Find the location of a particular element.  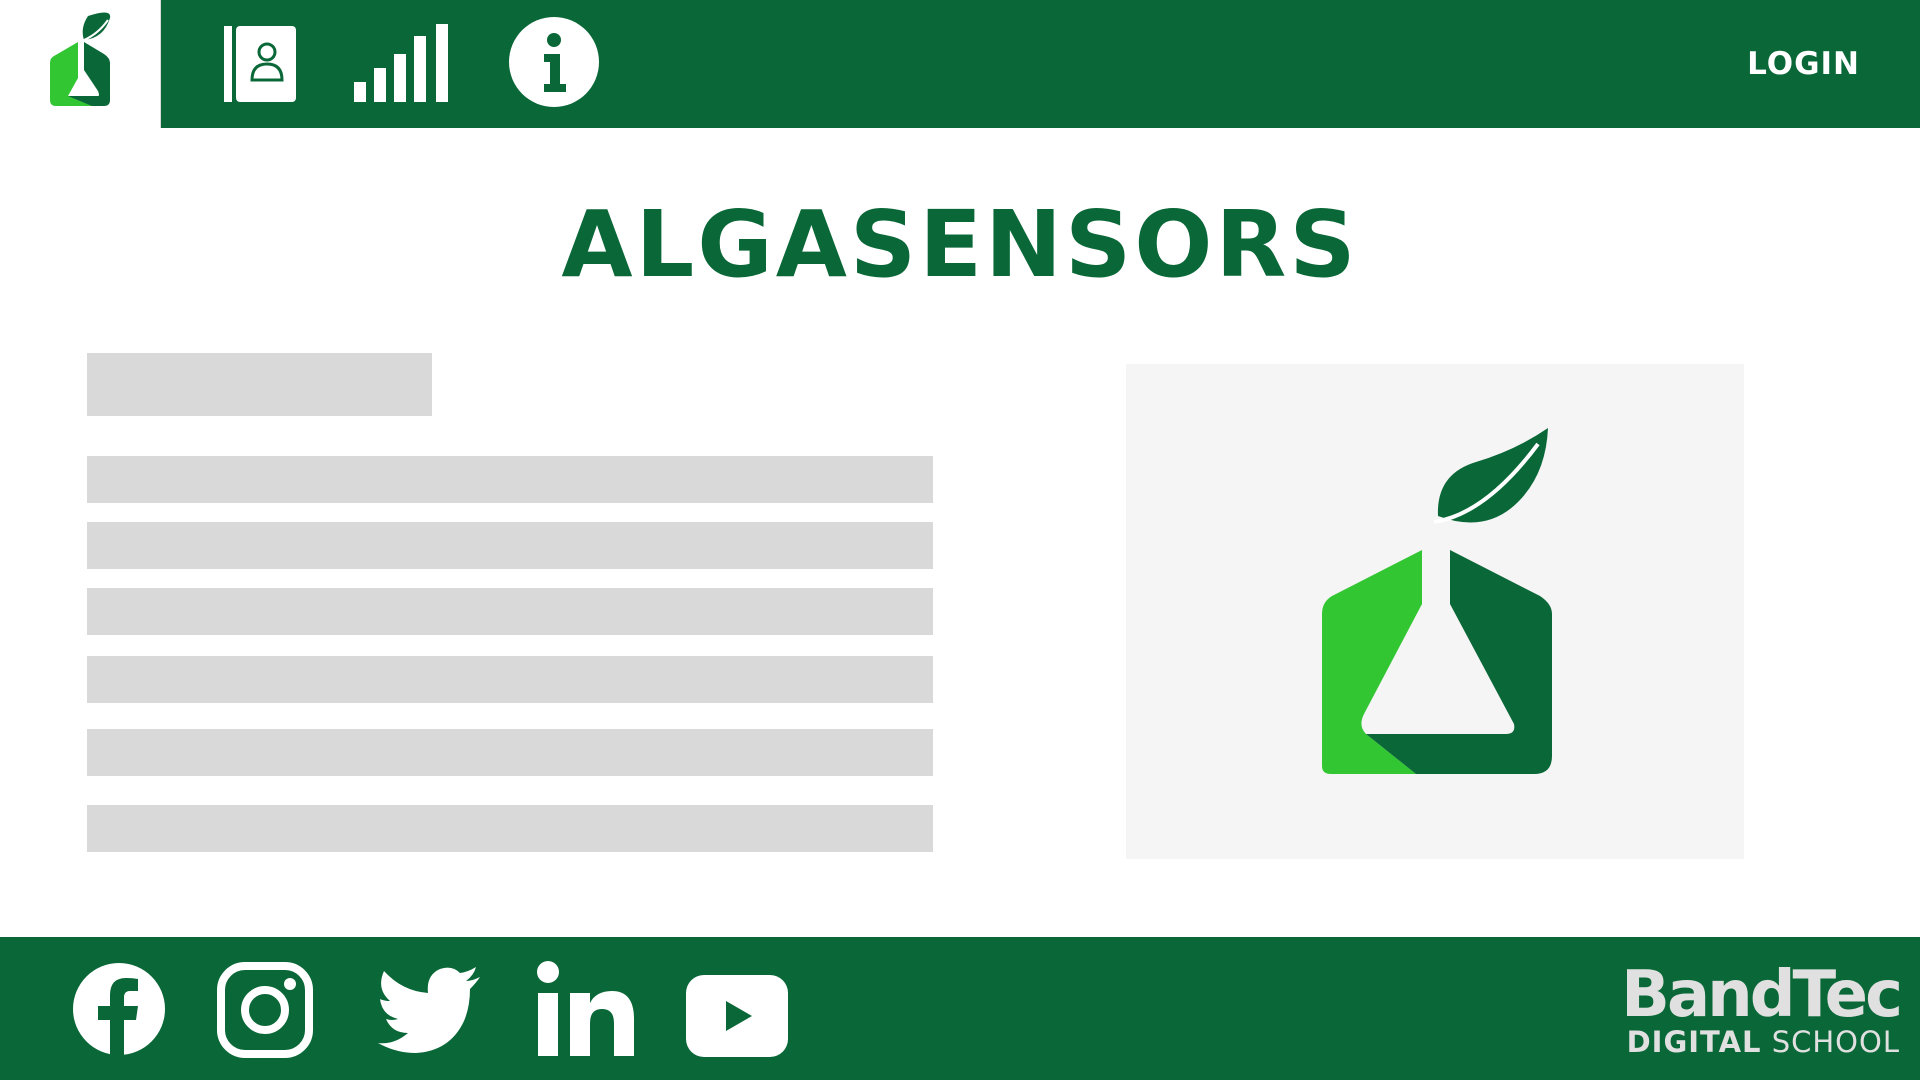

facebook-icon is located at coordinates (119, 1009).